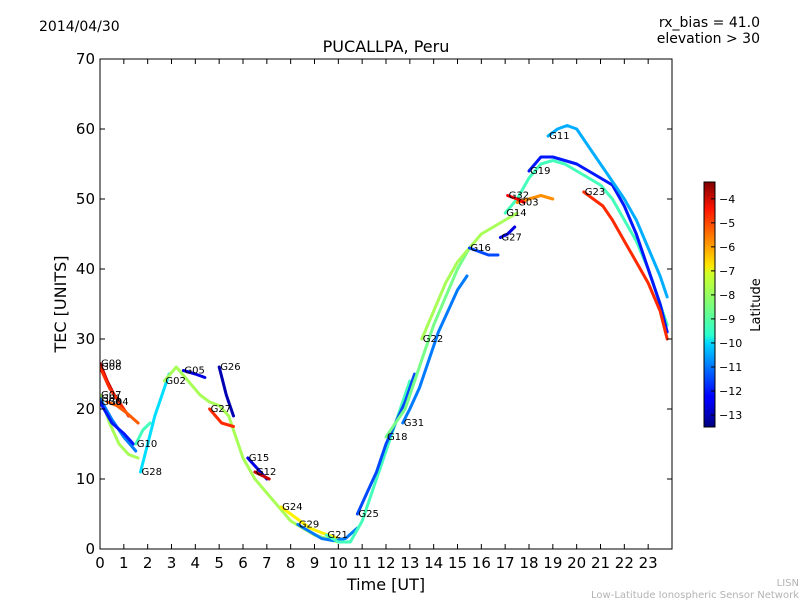  Describe the element at coordinates (727, 271) in the screenshot. I see `colorbar-tick-label--7: −7` at that location.